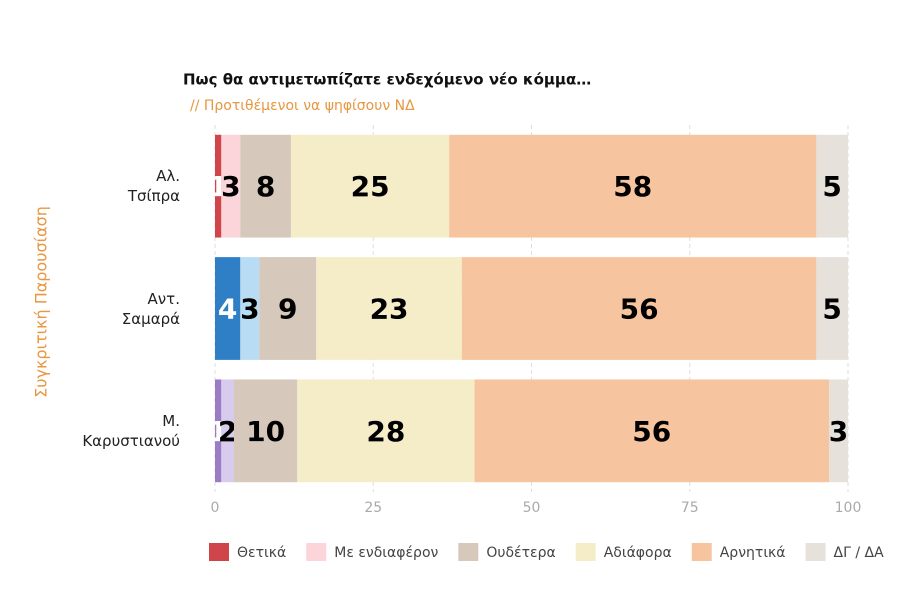 This screenshot has height=589, width=921. I want to click on x-tick-label: 0, so click(215, 508).